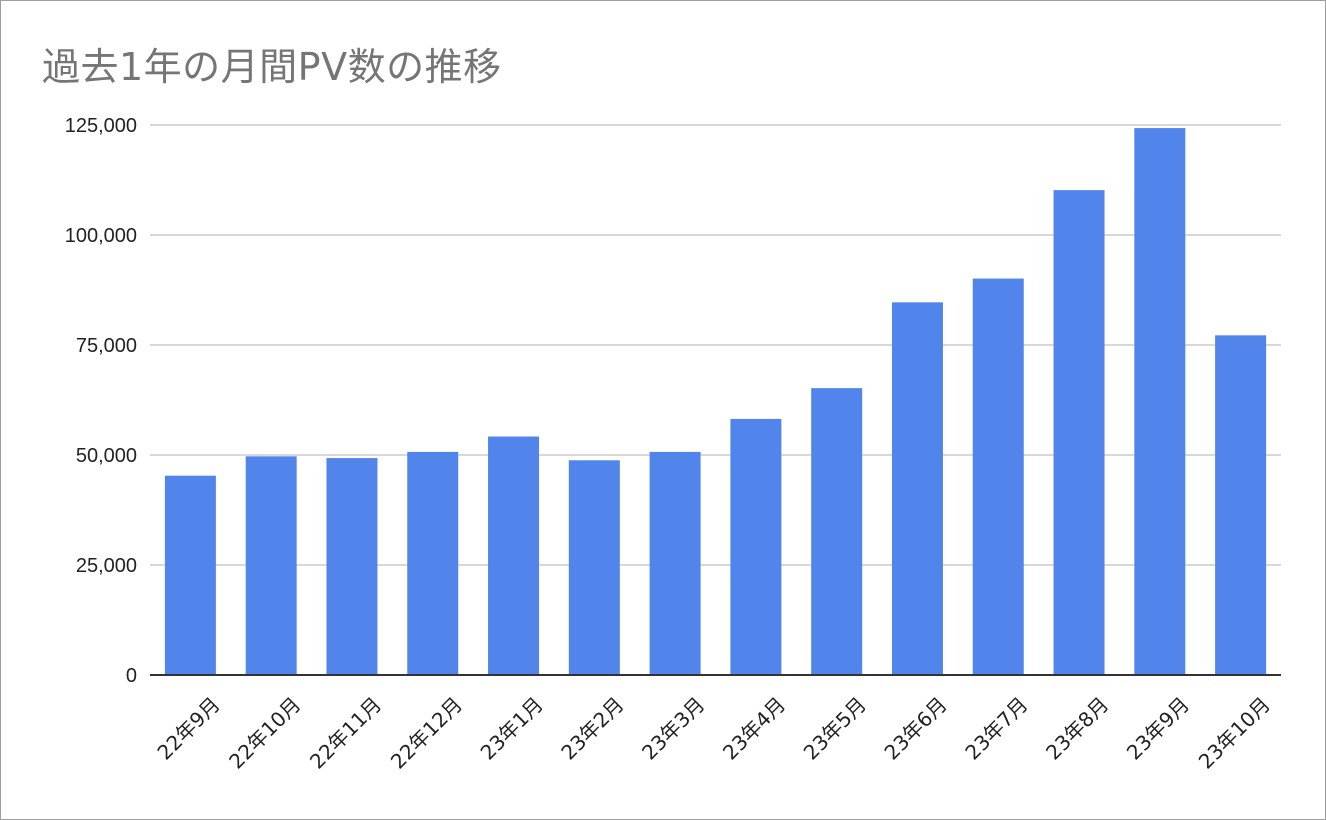 The image size is (1326, 820). I want to click on x-tick-label: 23年4月, so click(754, 728).